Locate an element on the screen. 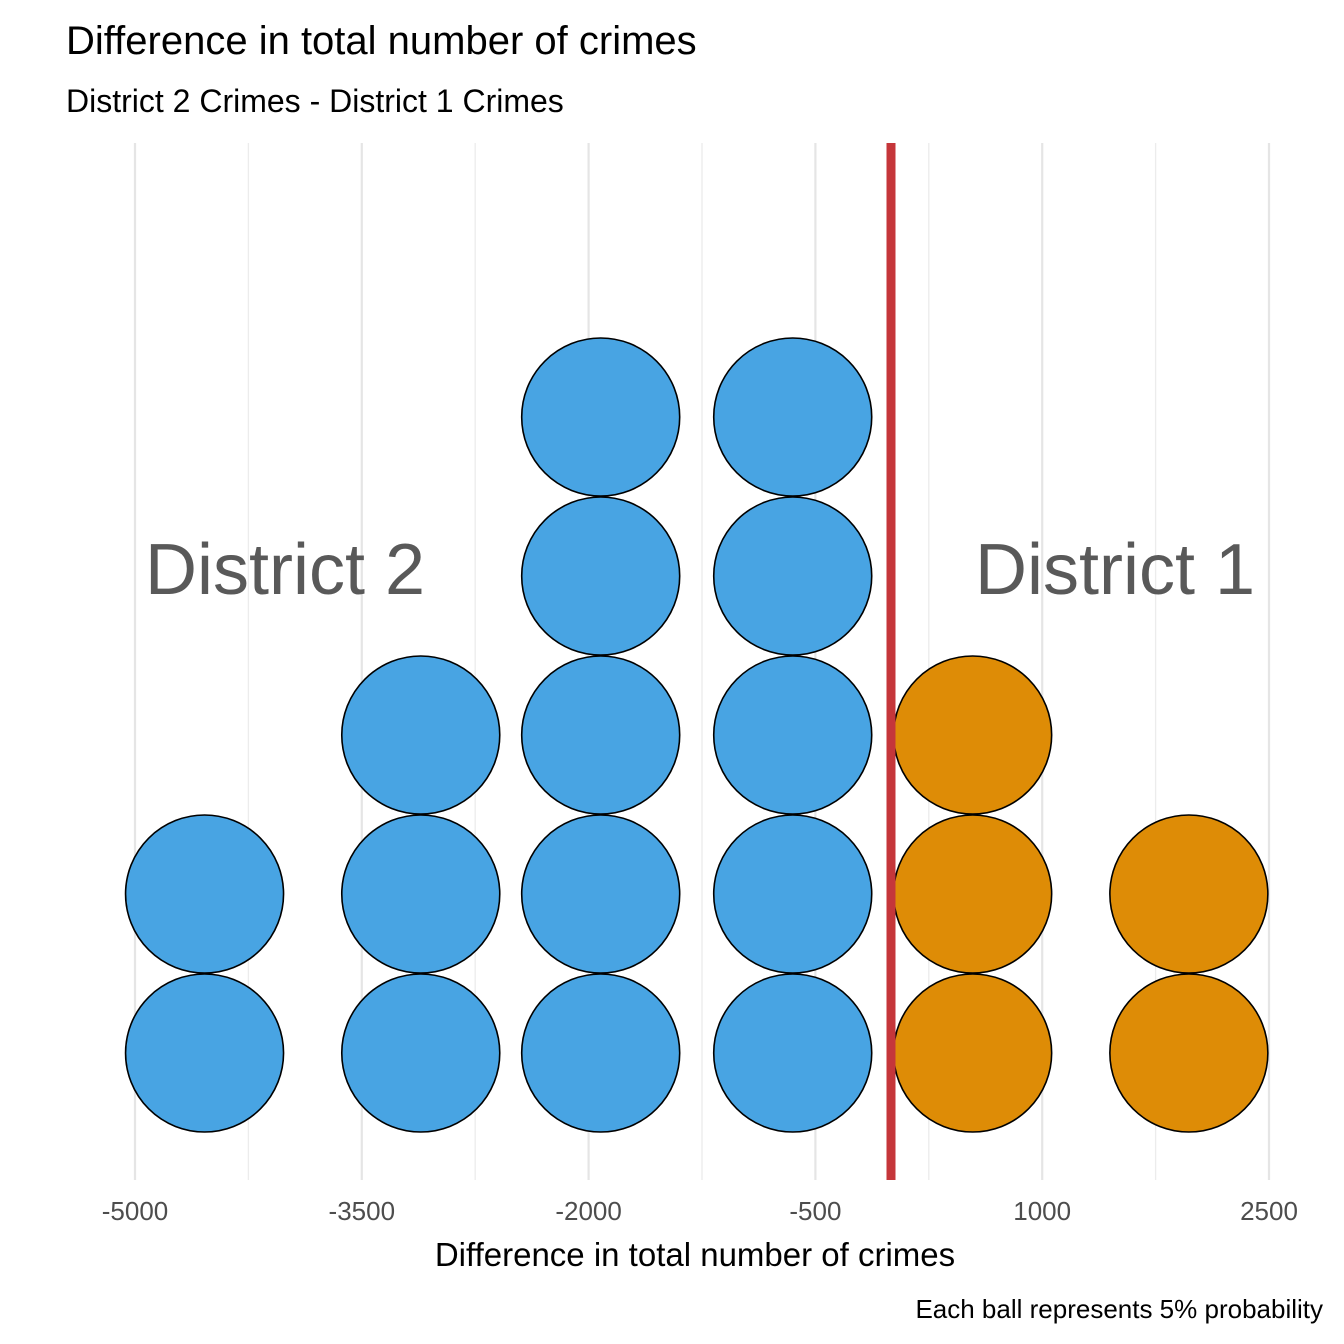  chart-title: Difference in total number of crimes is located at coordinates (381, 41).